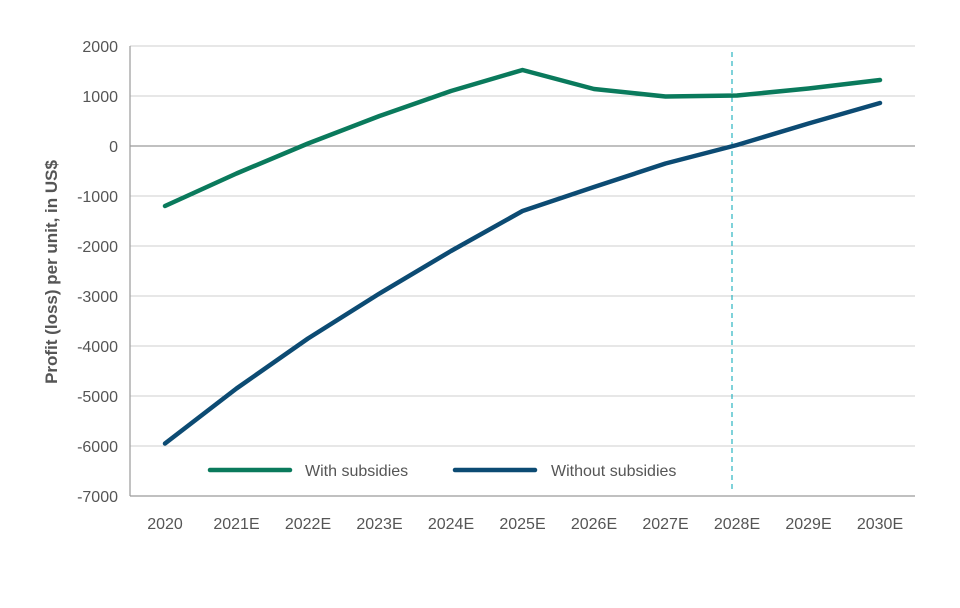 The width and height of the screenshot is (960, 608). I want to click on y-tick-label: 2000, so click(100, 47).